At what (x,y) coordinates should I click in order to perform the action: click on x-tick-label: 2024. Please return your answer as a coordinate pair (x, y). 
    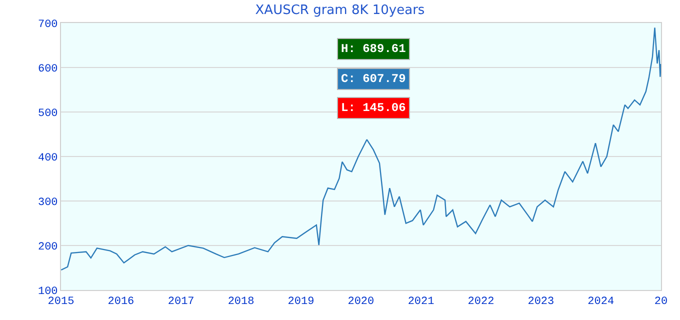
    Looking at the image, I should click on (601, 302).